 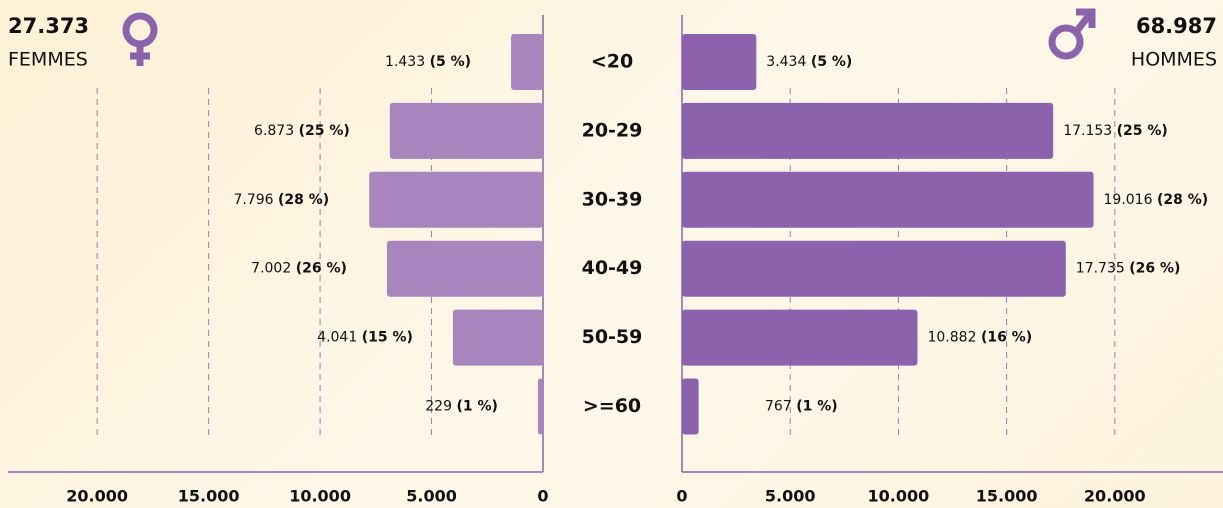 What do you see at coordinates (1128, 269) in the screenshot?
I see `value-label: 17.735 (26 %)` at bounding box center [1128, 269].